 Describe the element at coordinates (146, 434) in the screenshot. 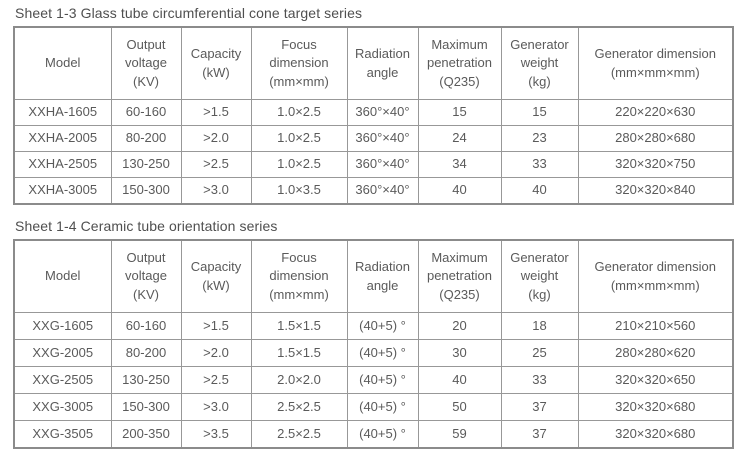

I see `table-cell: 200-350` at that location.